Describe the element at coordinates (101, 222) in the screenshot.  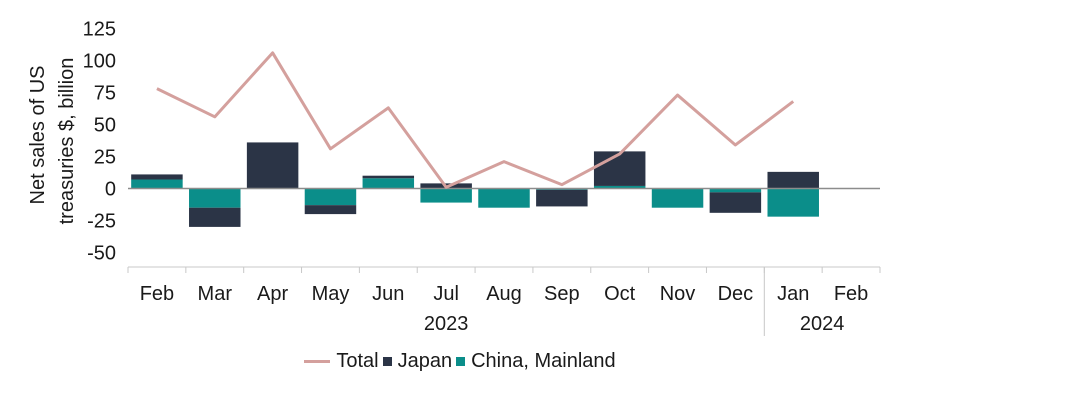
I see `y-tick-label: -25` at that location.